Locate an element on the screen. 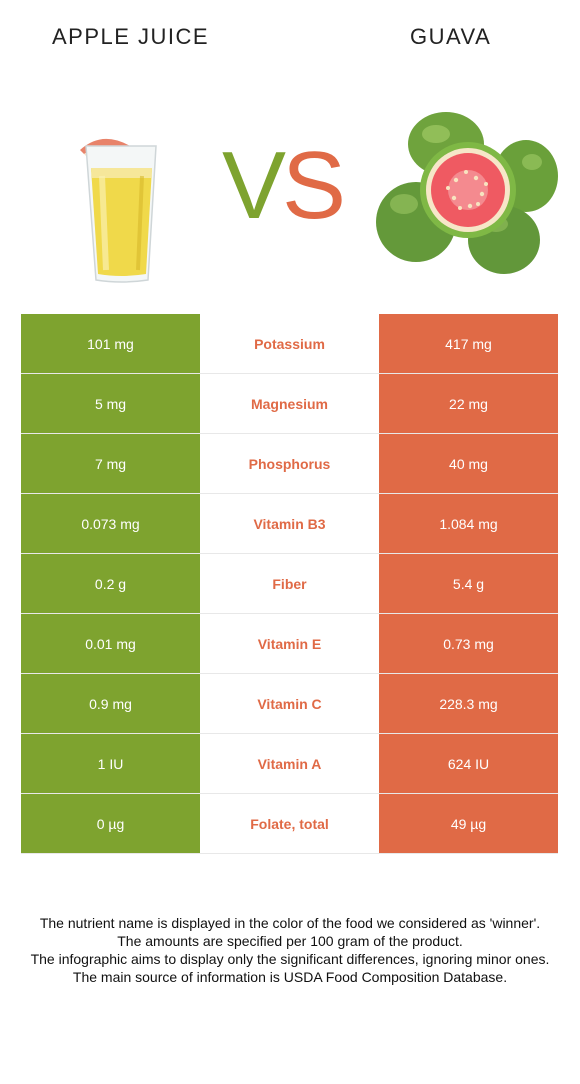 The image size is (580, 1084). nutrient-name: Vitamin A is located at coordinates (289, 763).